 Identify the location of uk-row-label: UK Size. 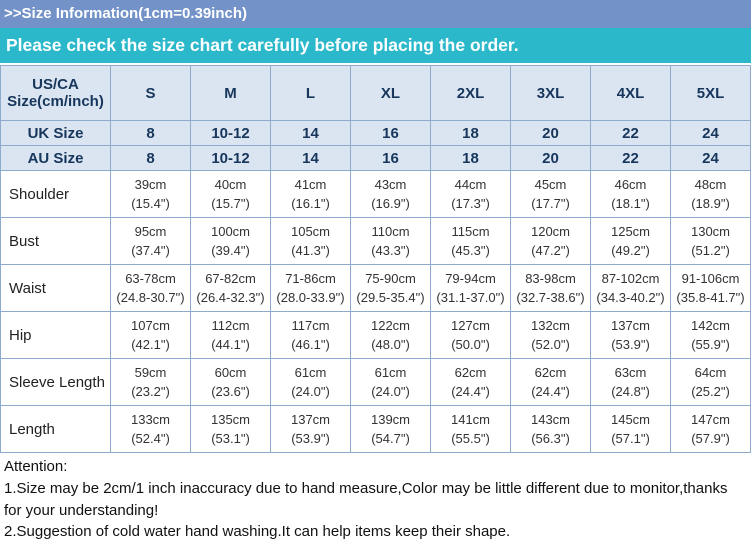
(55, 133).